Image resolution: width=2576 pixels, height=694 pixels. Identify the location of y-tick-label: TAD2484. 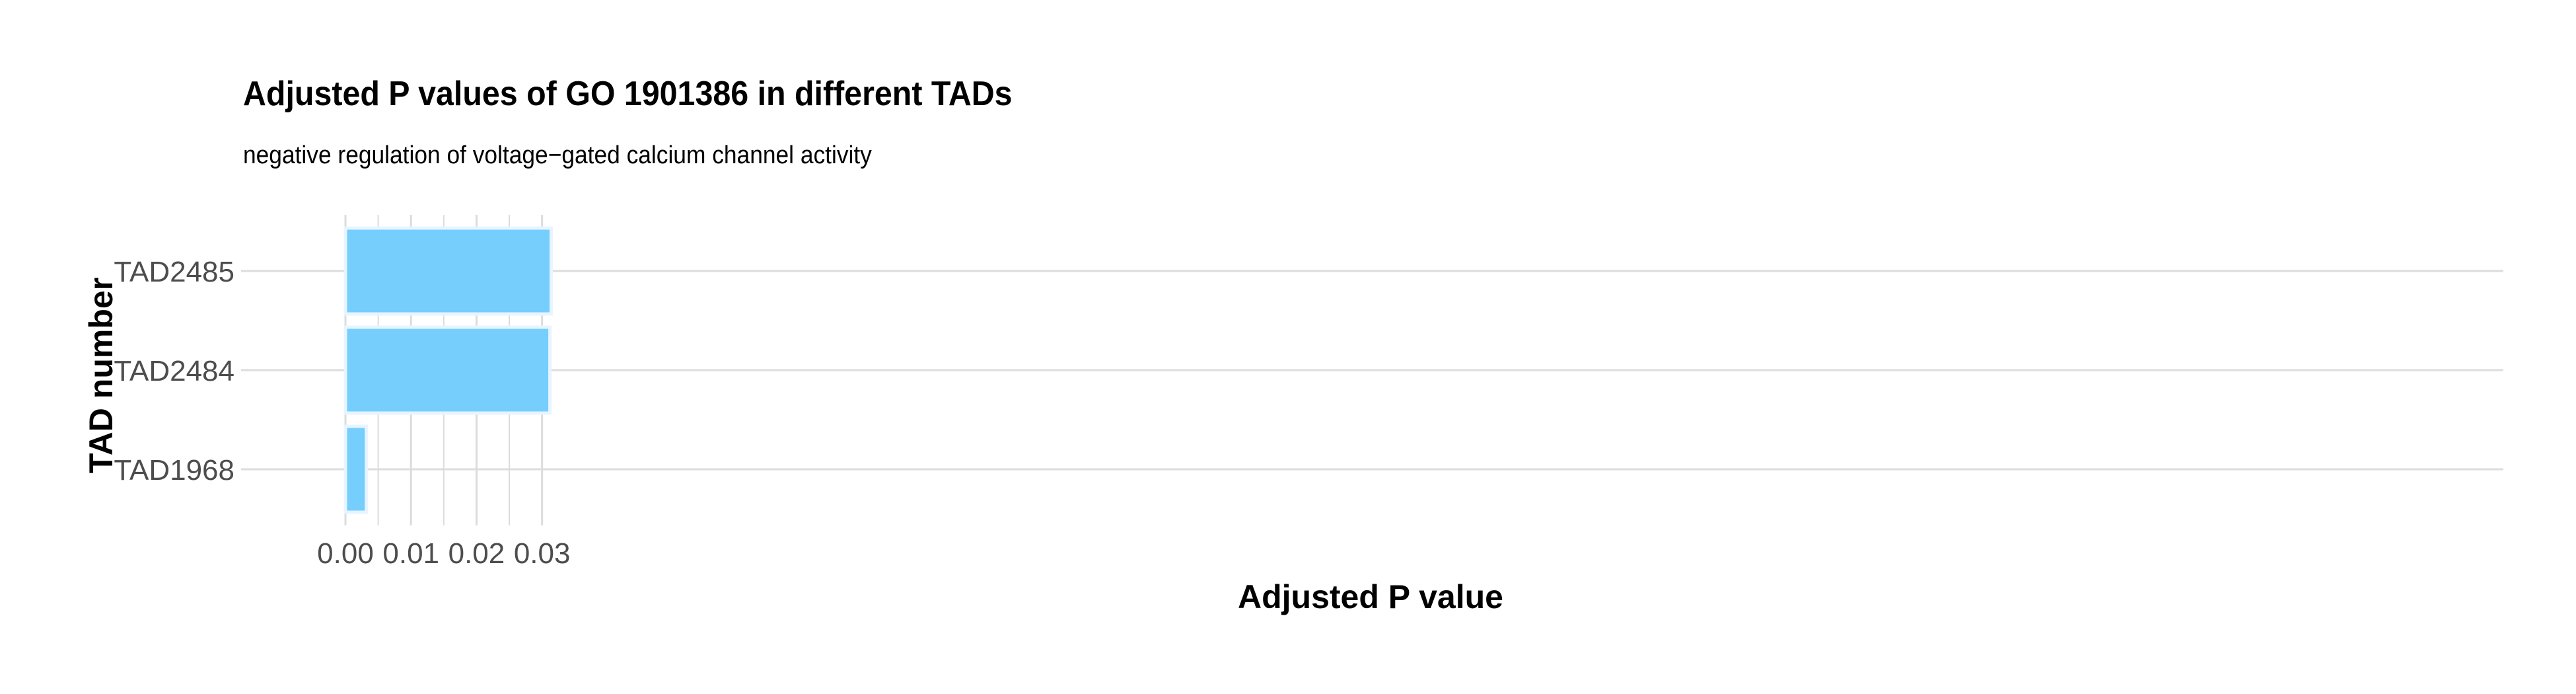
(174, 371).